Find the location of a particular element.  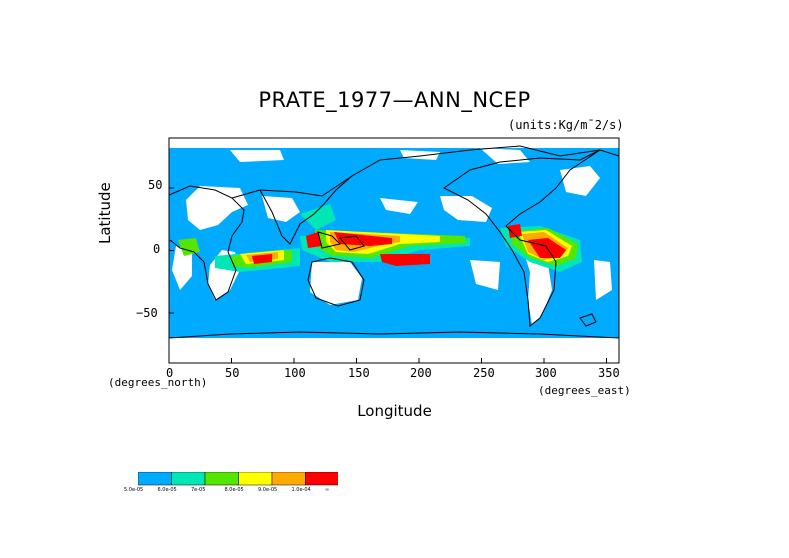

x-axis-label-text: Longitude is located at coordinates (394, 411).